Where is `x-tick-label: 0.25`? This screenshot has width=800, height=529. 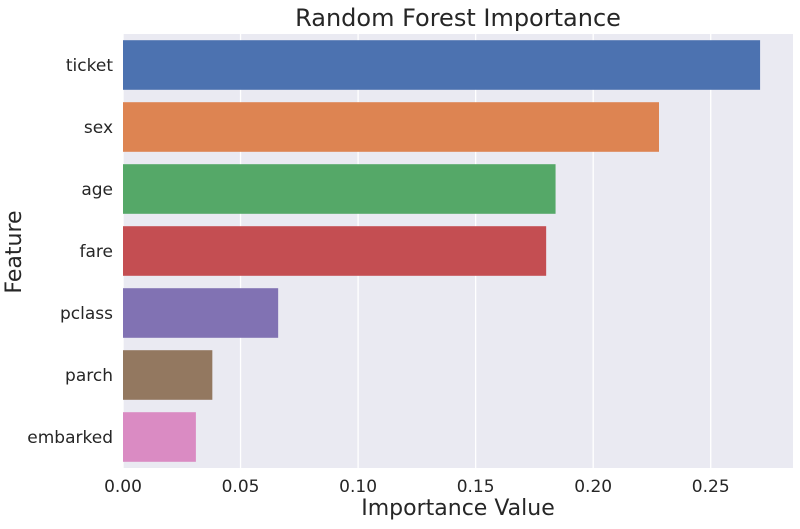 x-tick-label: 0.25 is located at coordinates (711, 487).